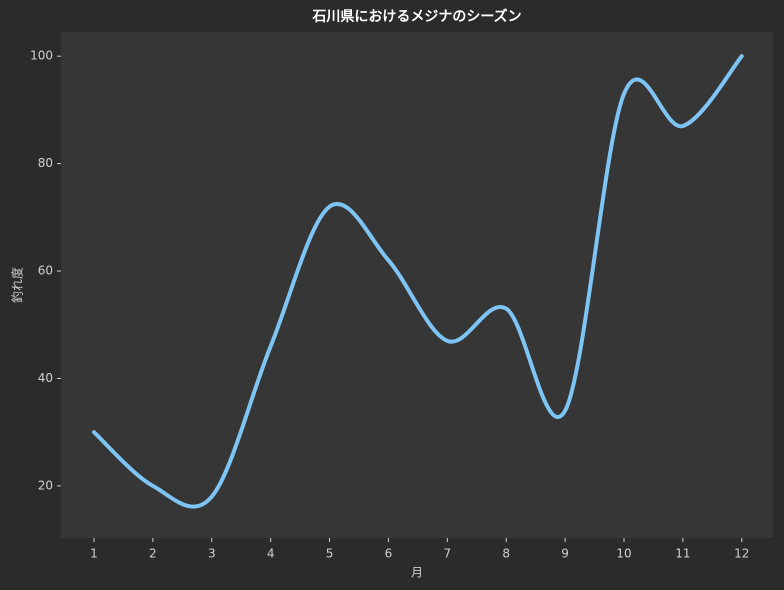 The height and width of the screenshot is (590, 784). Describe the element at coordinates (417, 573) in the screenshot. I see `x-axis-label: 月` at that location.